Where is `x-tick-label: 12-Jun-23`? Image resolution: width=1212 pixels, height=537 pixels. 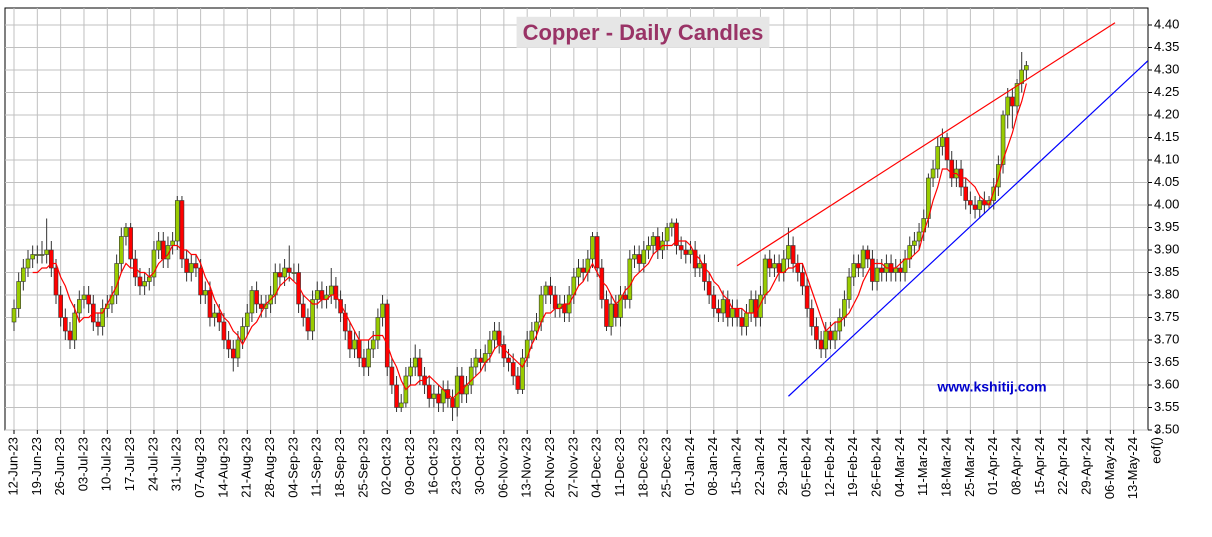
x-tick-label: 12-Jun-23 is located at coordinates (12, 466).